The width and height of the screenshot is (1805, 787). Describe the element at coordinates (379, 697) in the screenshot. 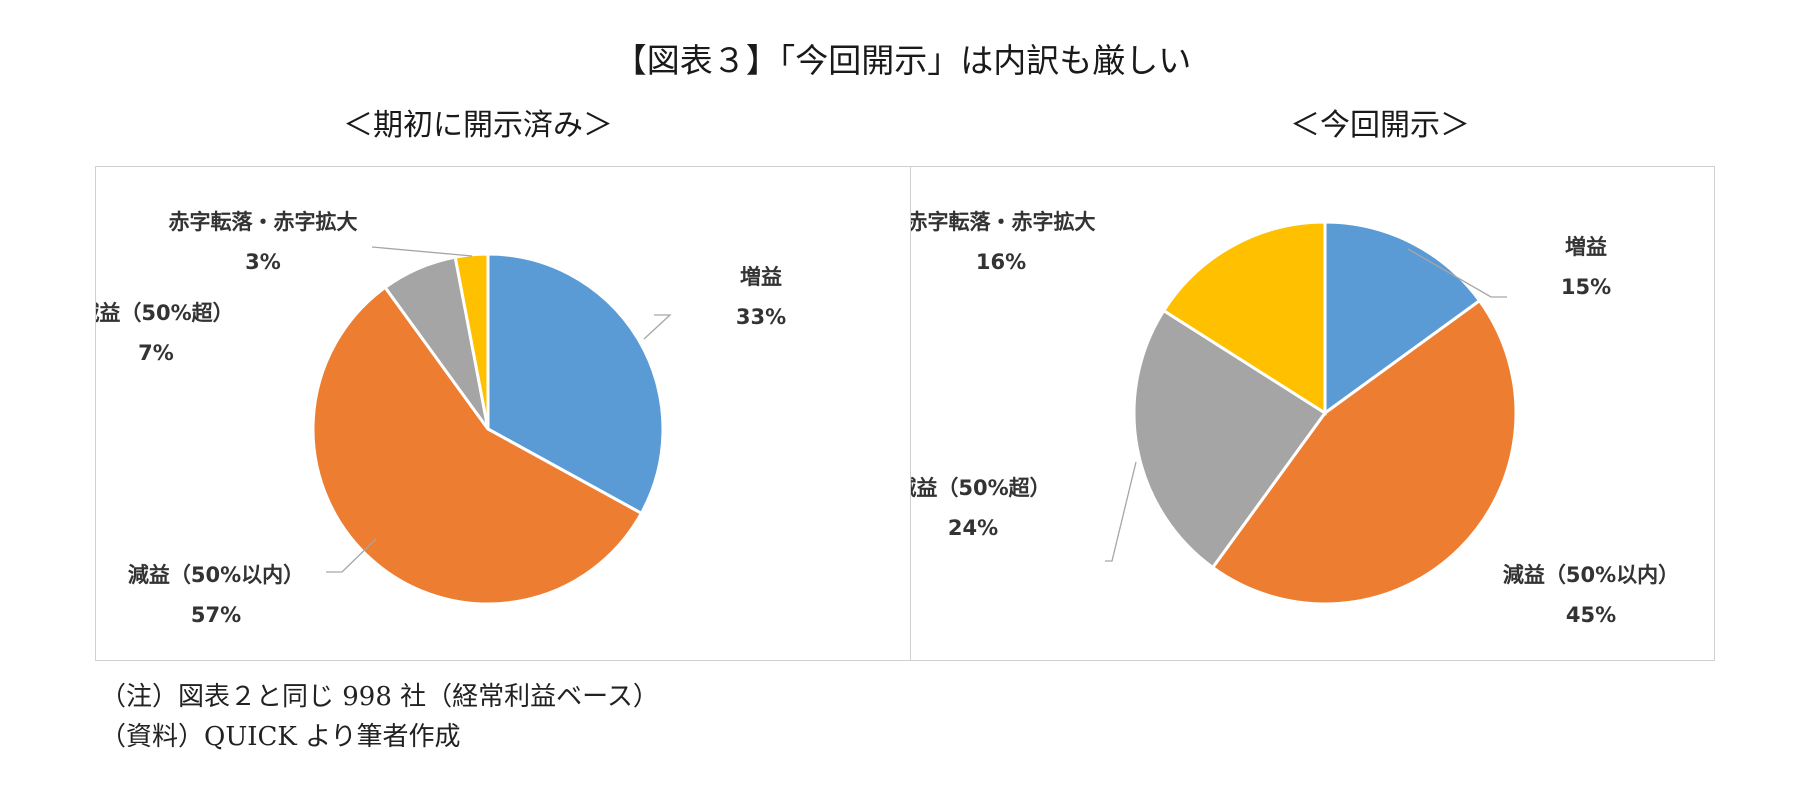

I see `note-source-sample: （注）図表２と同じ 998 社（経常利益ベース）` at that location.